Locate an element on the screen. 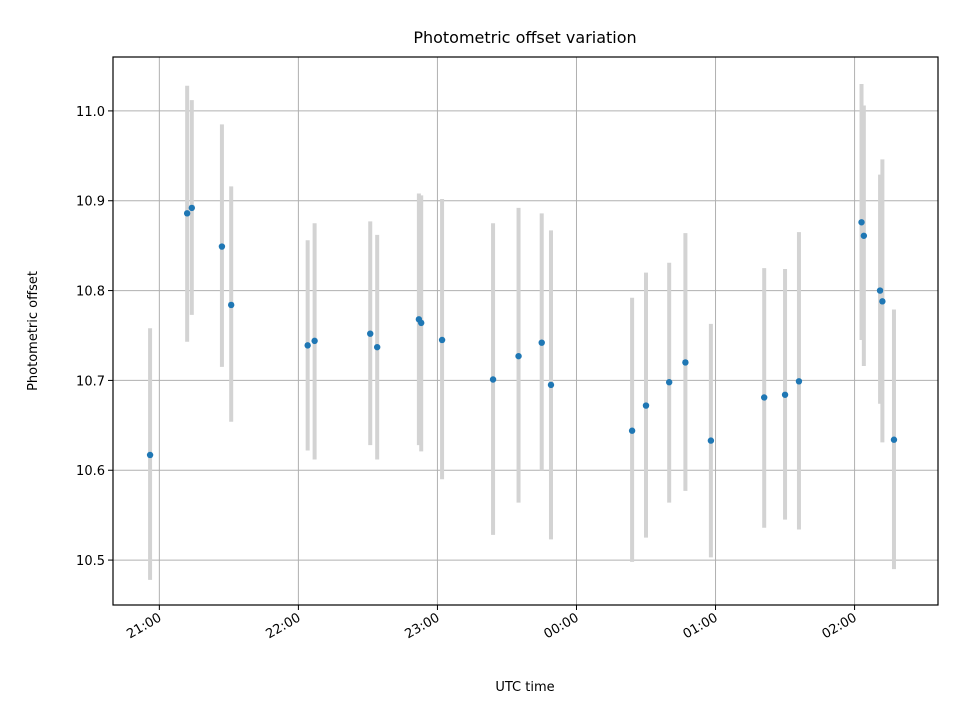 The image size is (960, 720). y-tick-label: 10.5 is located at coordinates (90, 561).